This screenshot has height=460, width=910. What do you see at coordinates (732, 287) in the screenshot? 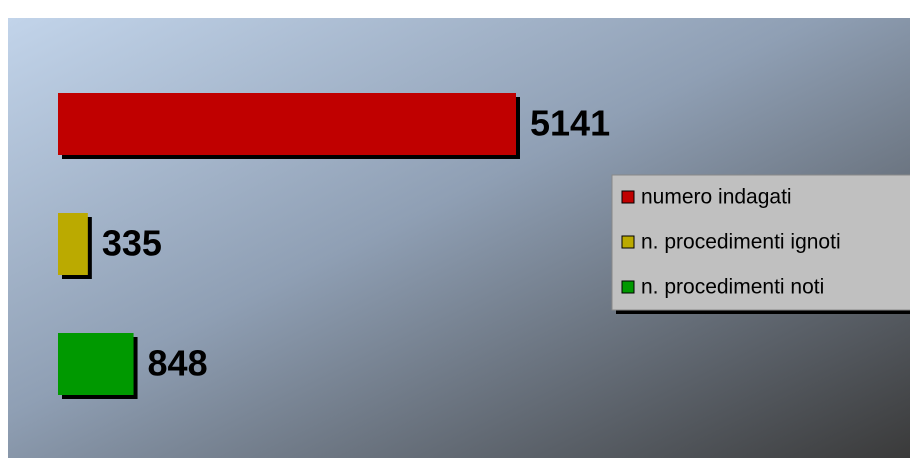
I see `legend-label: n. procedimenti noti` at bounding box center [732, 287].